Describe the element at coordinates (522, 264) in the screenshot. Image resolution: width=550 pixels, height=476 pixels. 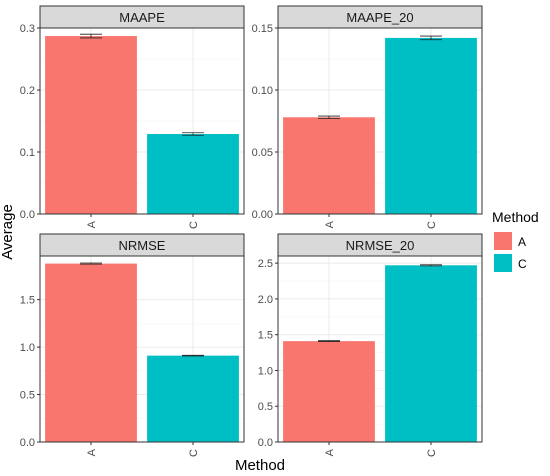
I see `legend-label-c: C` at that location.